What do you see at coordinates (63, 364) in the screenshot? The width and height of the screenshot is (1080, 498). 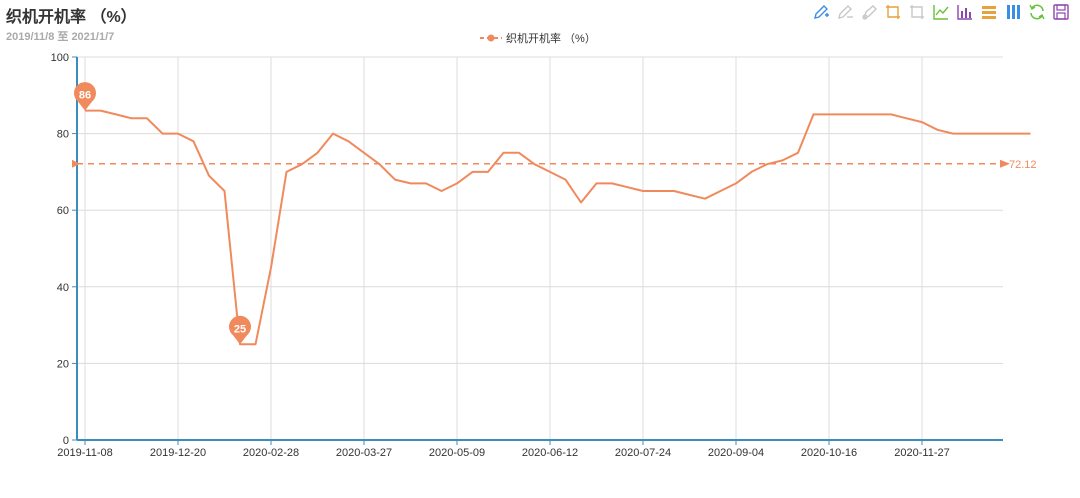 I see `y-tick-label: 20` at bounding box center [63, 364].